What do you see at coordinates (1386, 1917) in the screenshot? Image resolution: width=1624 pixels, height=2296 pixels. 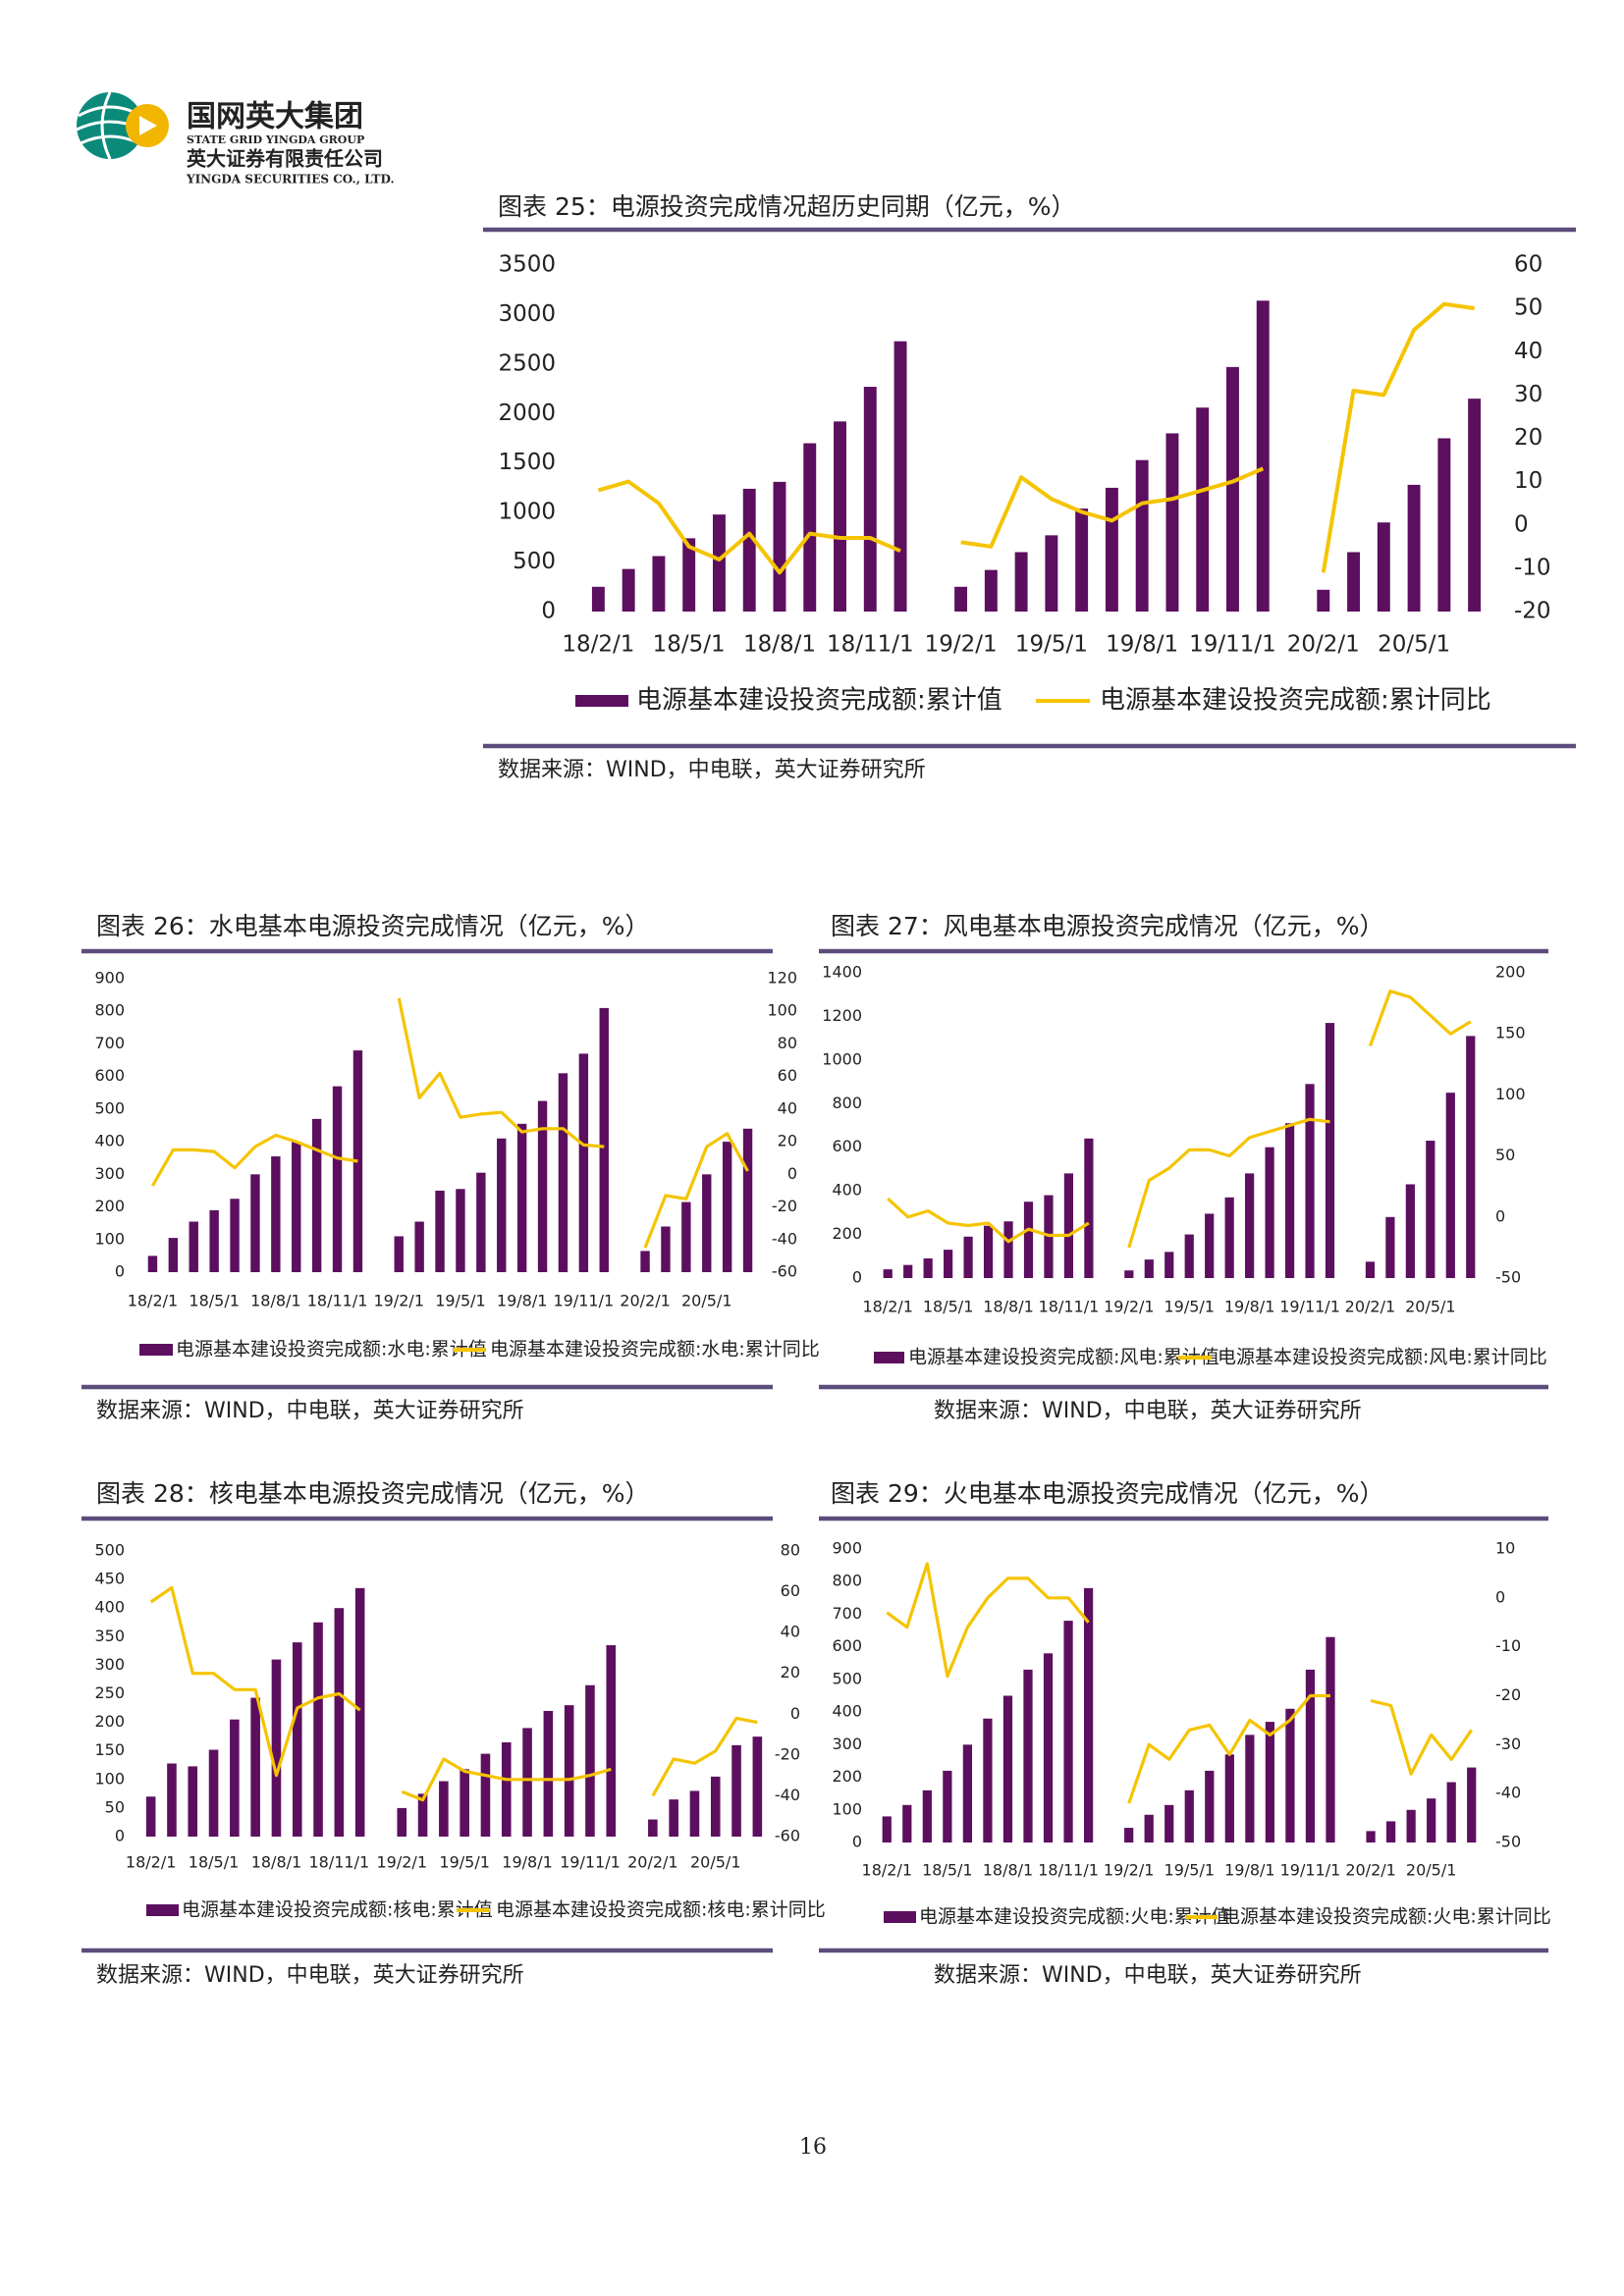 I see `legend-label: 电源基本建设投资完成额:火电:累计同比` at bounding box center [1386, 1917].